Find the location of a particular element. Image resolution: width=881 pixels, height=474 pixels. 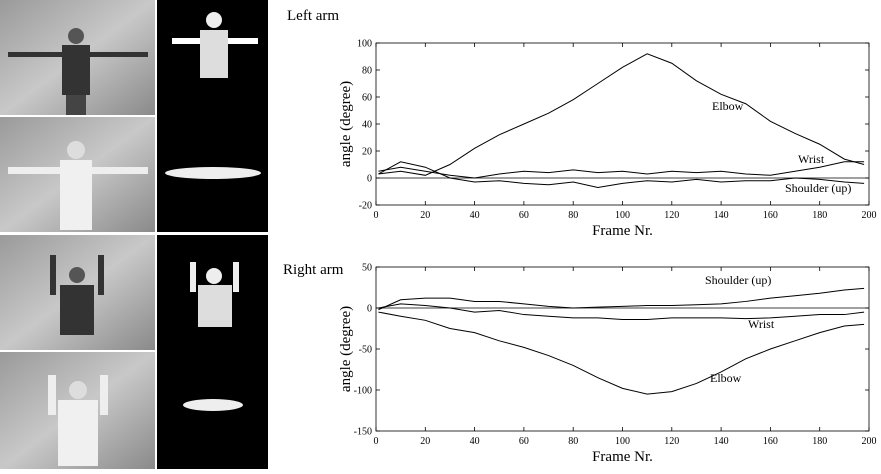

y-tick-label: 80 is located at coordinates (367, 71).